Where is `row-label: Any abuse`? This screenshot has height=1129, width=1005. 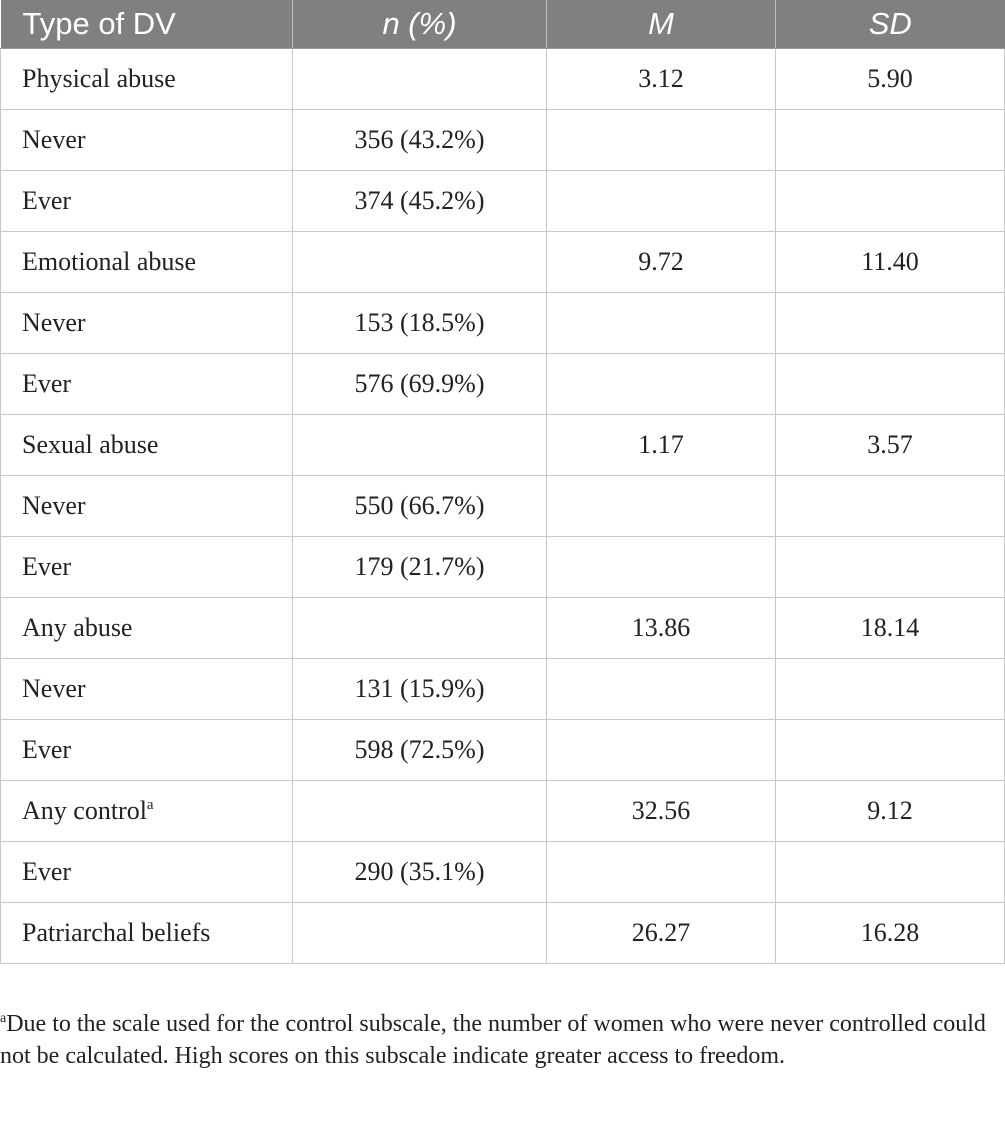 row-label: Any abuse is located at coordinates (77, 627).